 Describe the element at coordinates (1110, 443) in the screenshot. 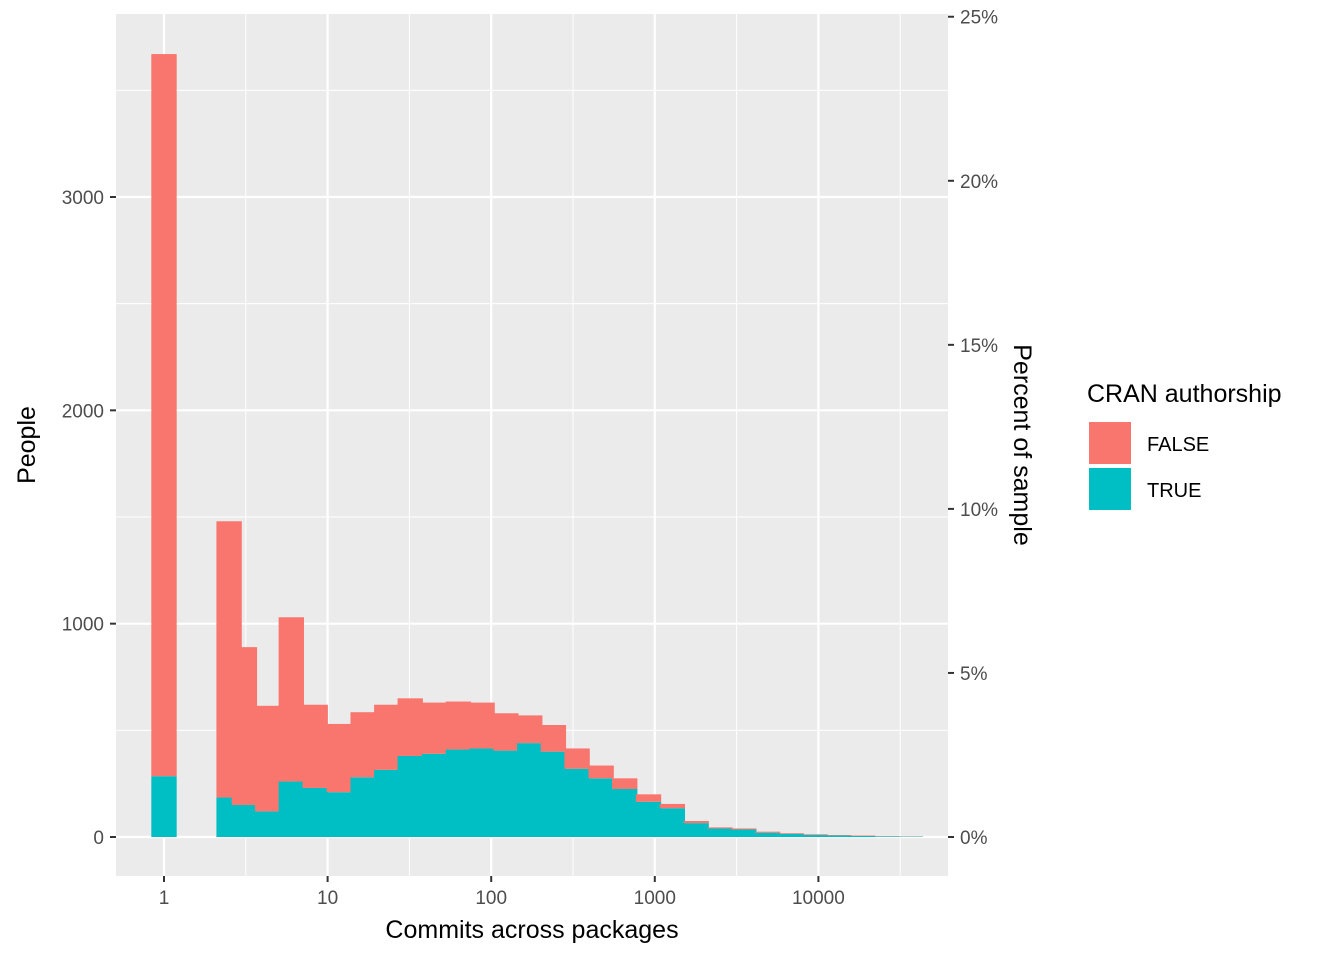

I see `legend-key-false` at that location.